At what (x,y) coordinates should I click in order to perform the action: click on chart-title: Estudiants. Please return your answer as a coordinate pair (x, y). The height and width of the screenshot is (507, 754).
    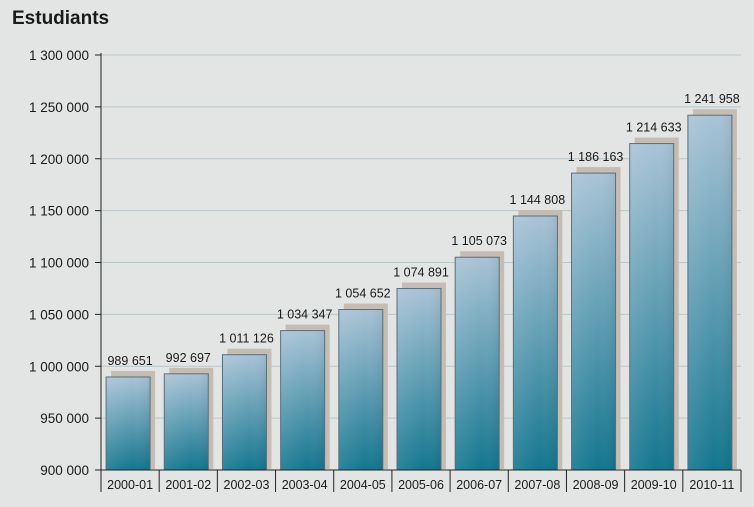
    Looking at the image, I should click on (61, 18).